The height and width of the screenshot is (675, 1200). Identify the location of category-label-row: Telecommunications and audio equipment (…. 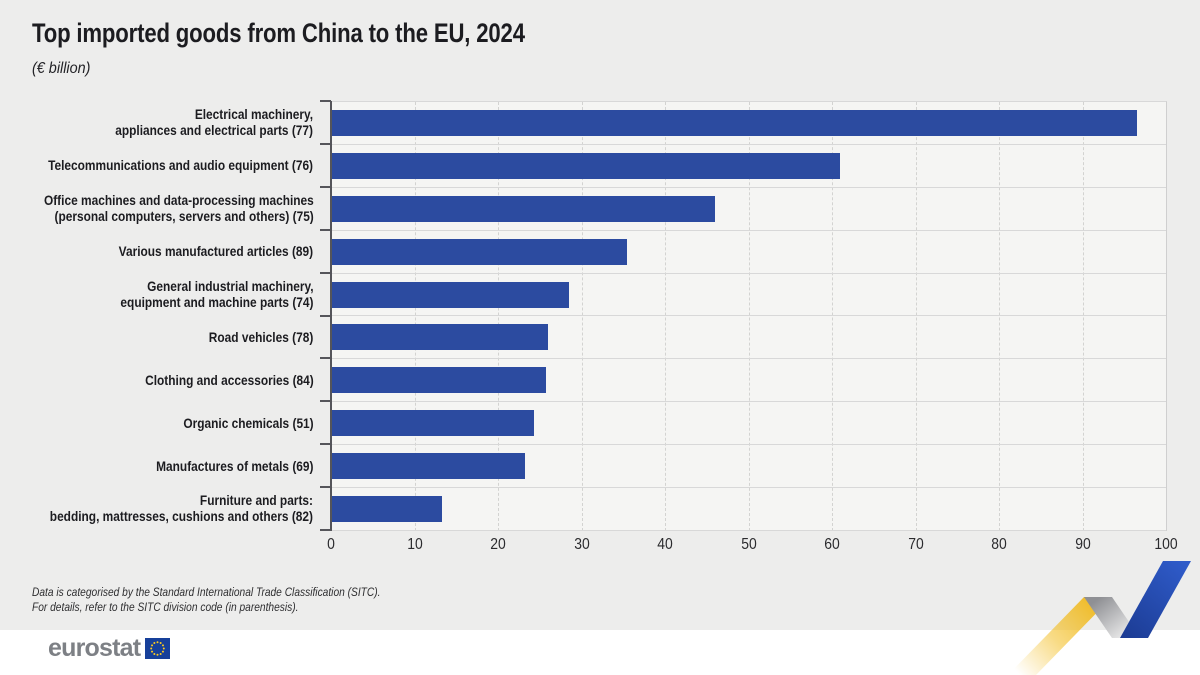
(160, 165).